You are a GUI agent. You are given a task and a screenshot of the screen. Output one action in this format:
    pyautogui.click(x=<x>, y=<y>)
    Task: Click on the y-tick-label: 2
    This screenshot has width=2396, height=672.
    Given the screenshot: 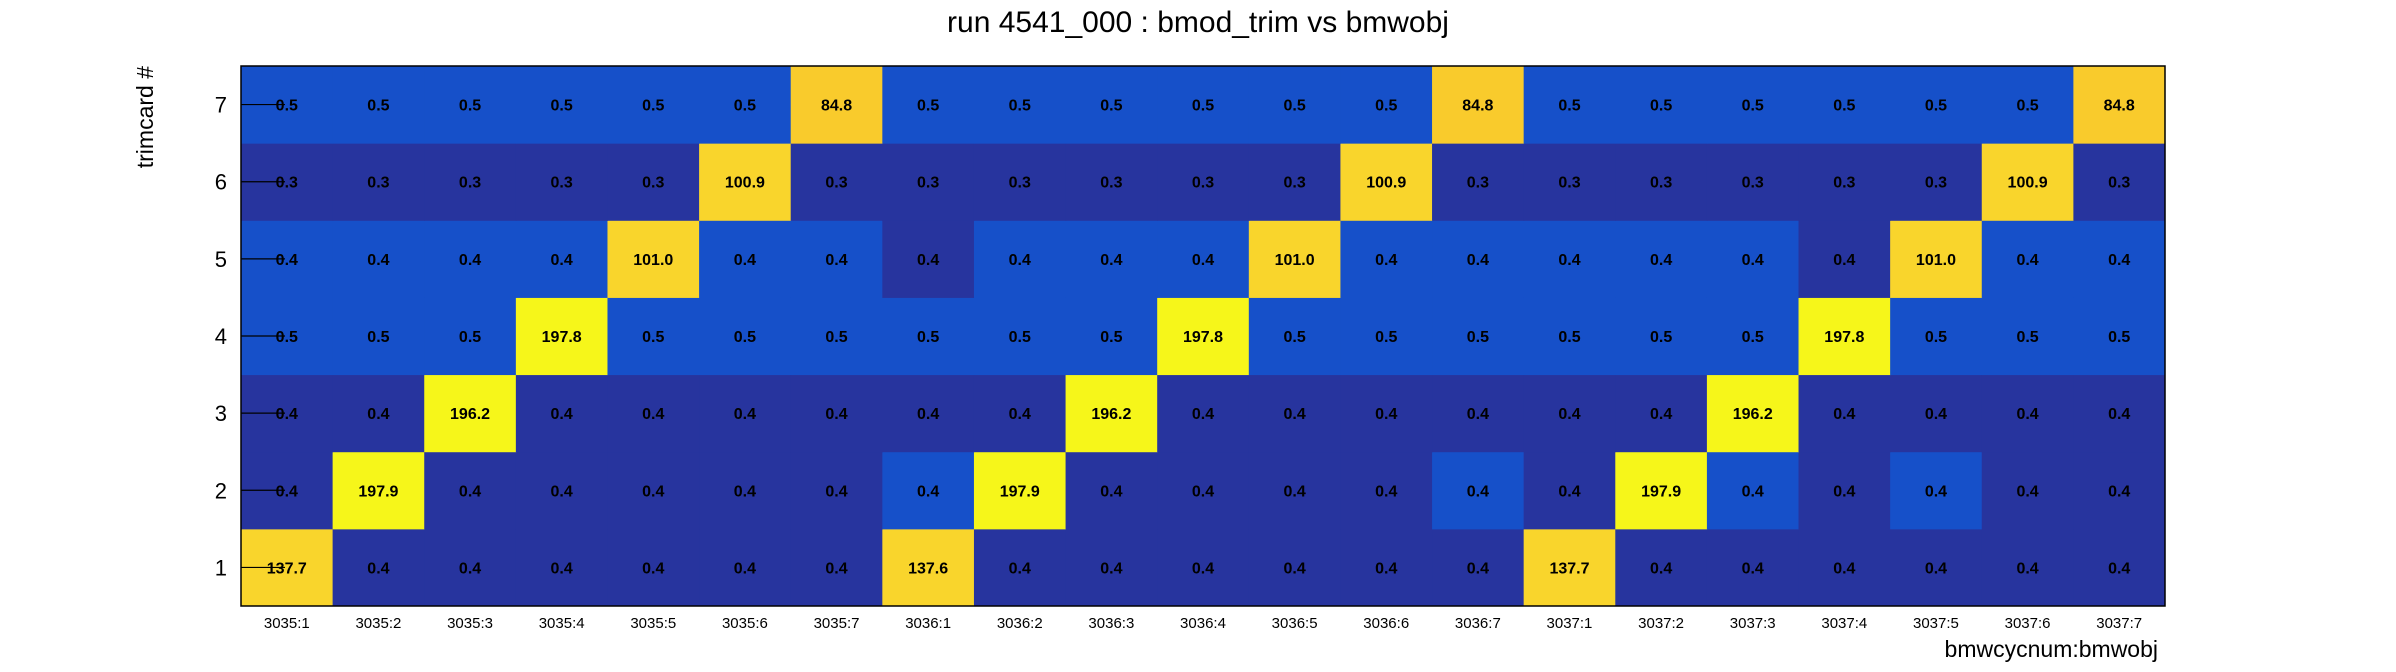 What is the action you would take?
    pyautogui.click(x=221, y=490)
    